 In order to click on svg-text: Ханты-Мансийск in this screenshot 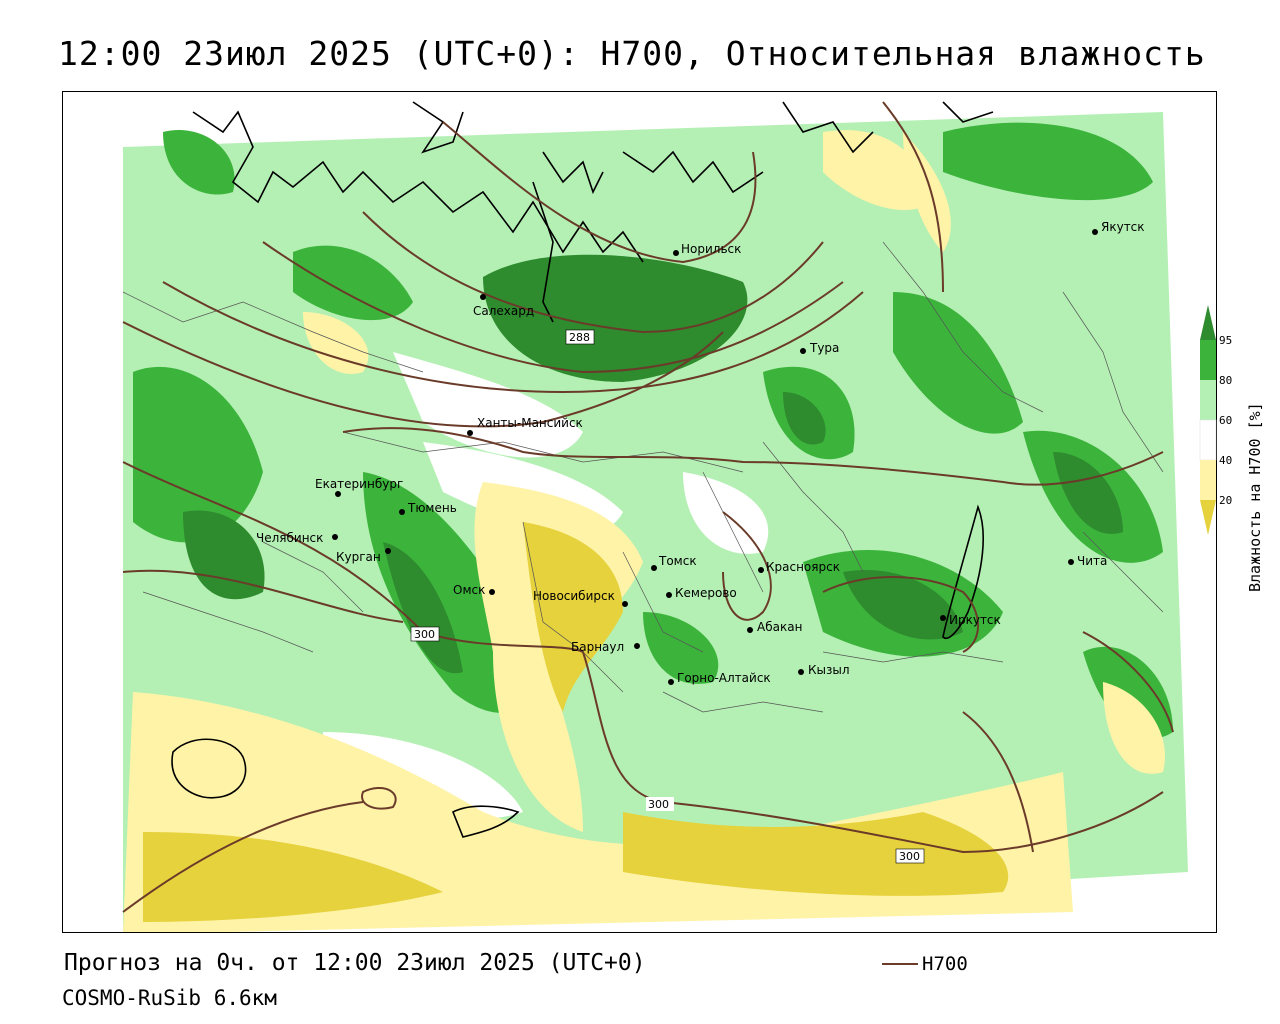, I will do `click(530, 423)`.